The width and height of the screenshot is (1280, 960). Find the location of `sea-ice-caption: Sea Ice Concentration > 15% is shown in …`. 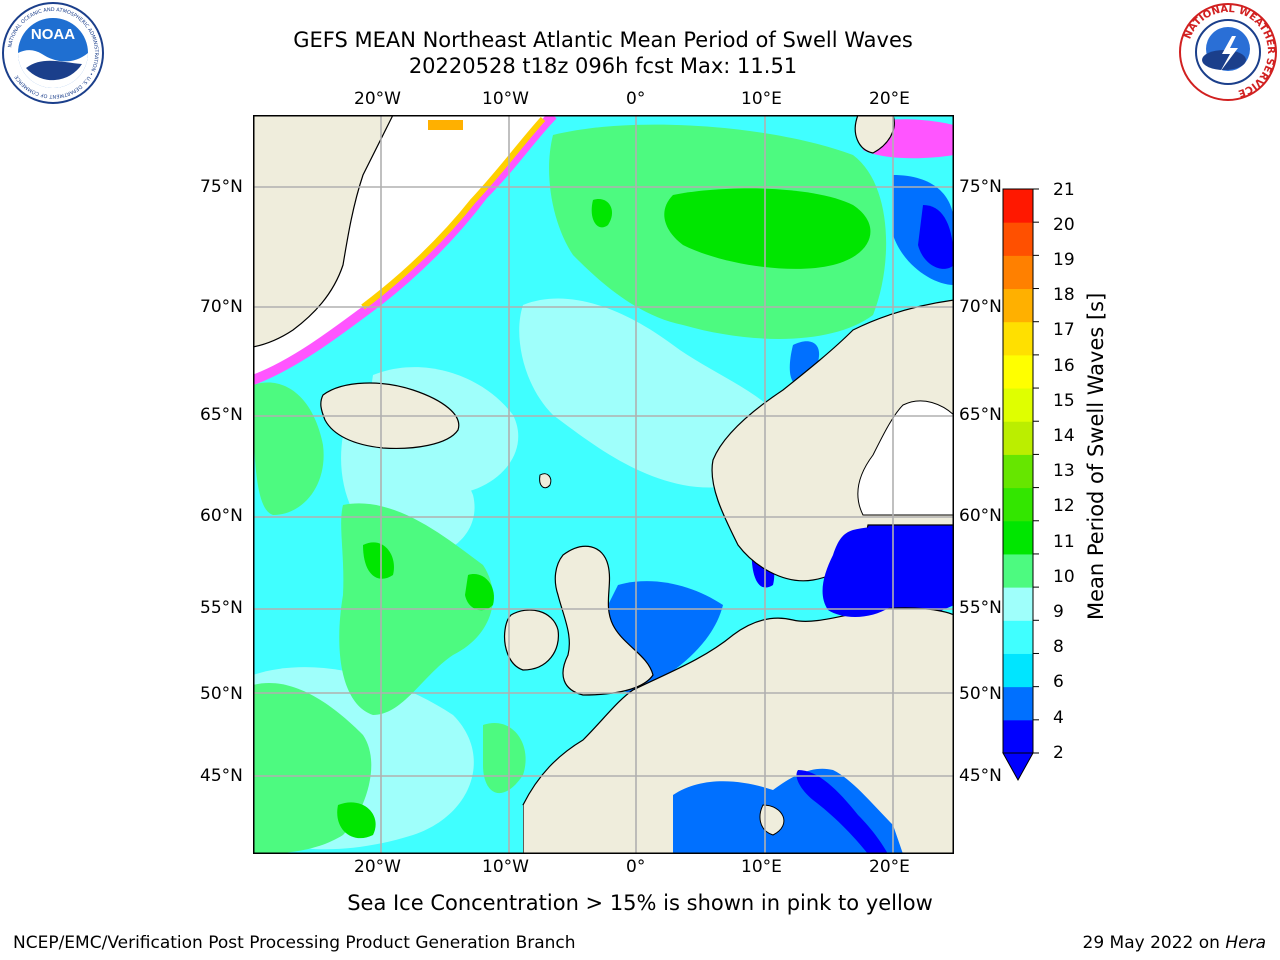

sea-ice-caption: Sea Ice Concentration > 15% is shown in … is located at coordinates (640, 903).